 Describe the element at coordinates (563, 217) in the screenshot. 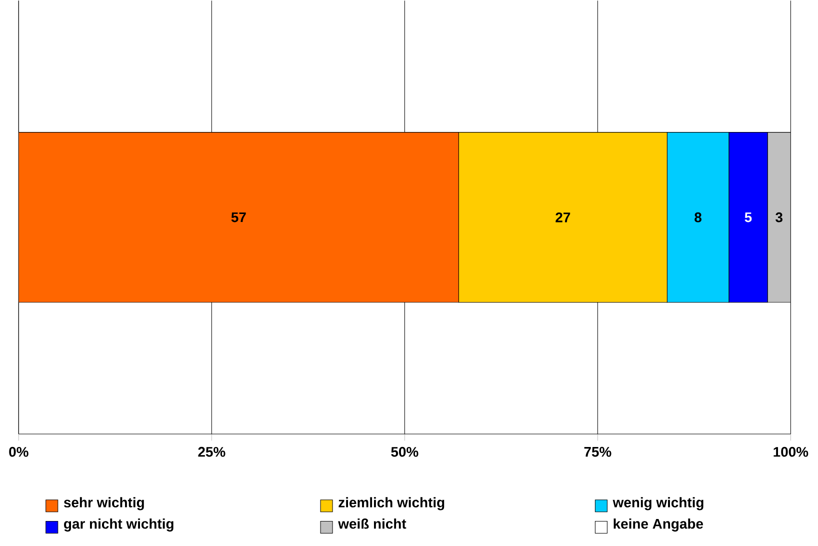

I see `data-label: 27` at that location.